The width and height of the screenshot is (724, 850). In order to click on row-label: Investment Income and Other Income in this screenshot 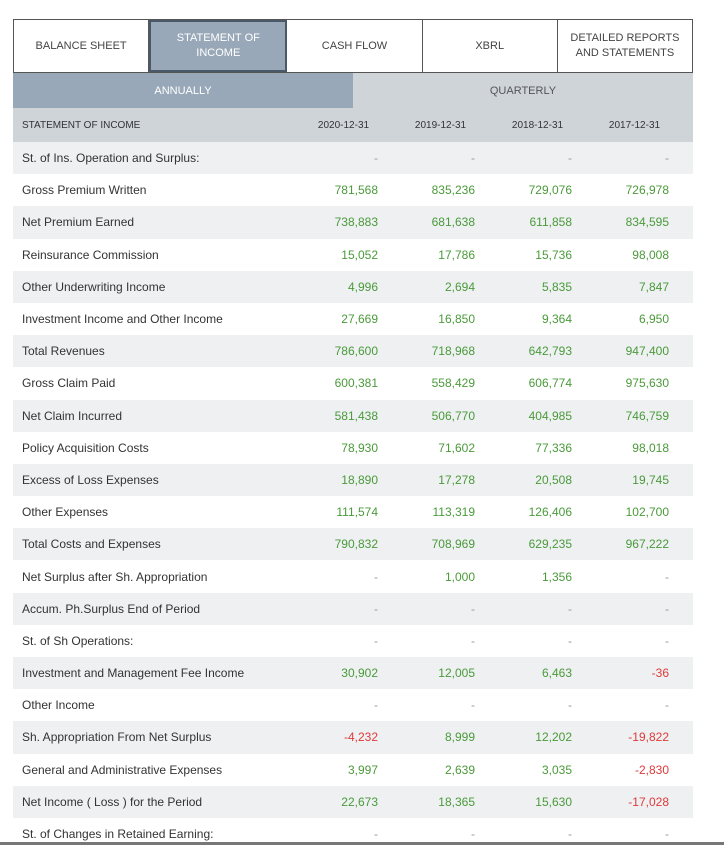, I will do `click(122, 319)`.